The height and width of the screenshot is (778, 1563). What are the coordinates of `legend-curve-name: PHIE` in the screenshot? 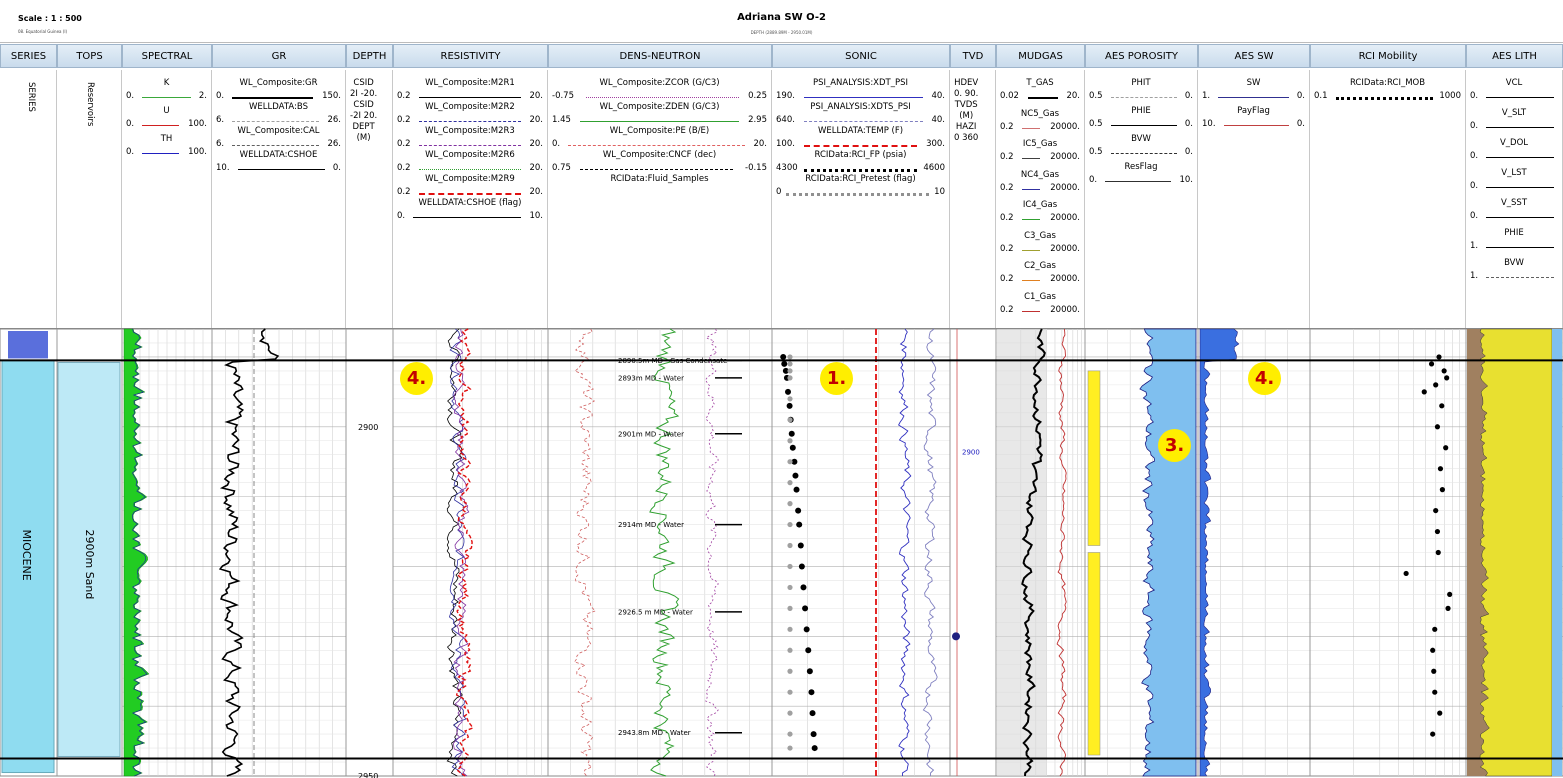 It's located at (1141, 111).